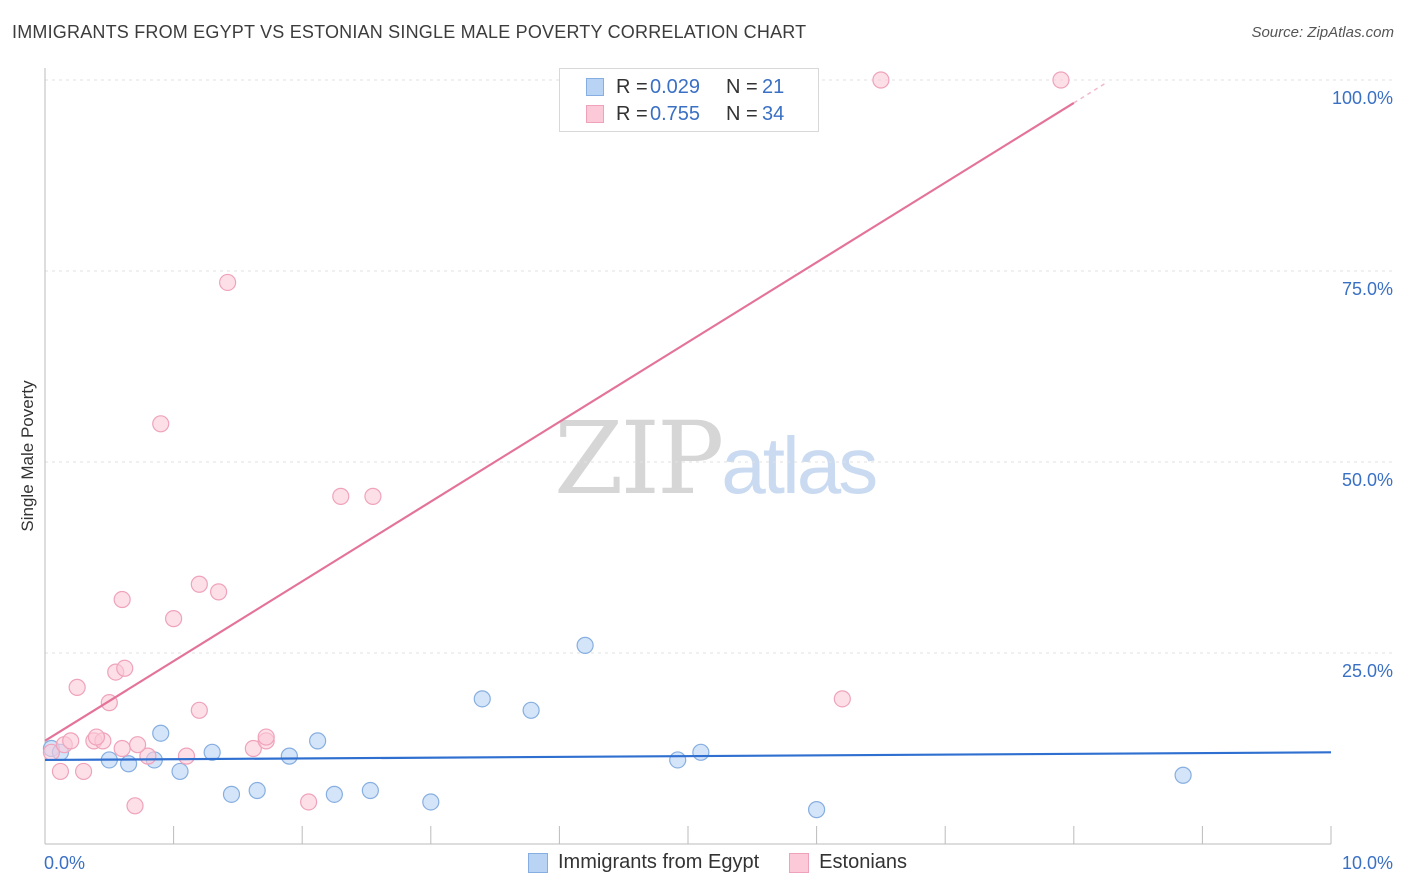 The width and height of the screenshot is (1406, 892). Describe the element at coordinates (773, 113) in the screenshot. I see `legend-n-value: 34` at that location.